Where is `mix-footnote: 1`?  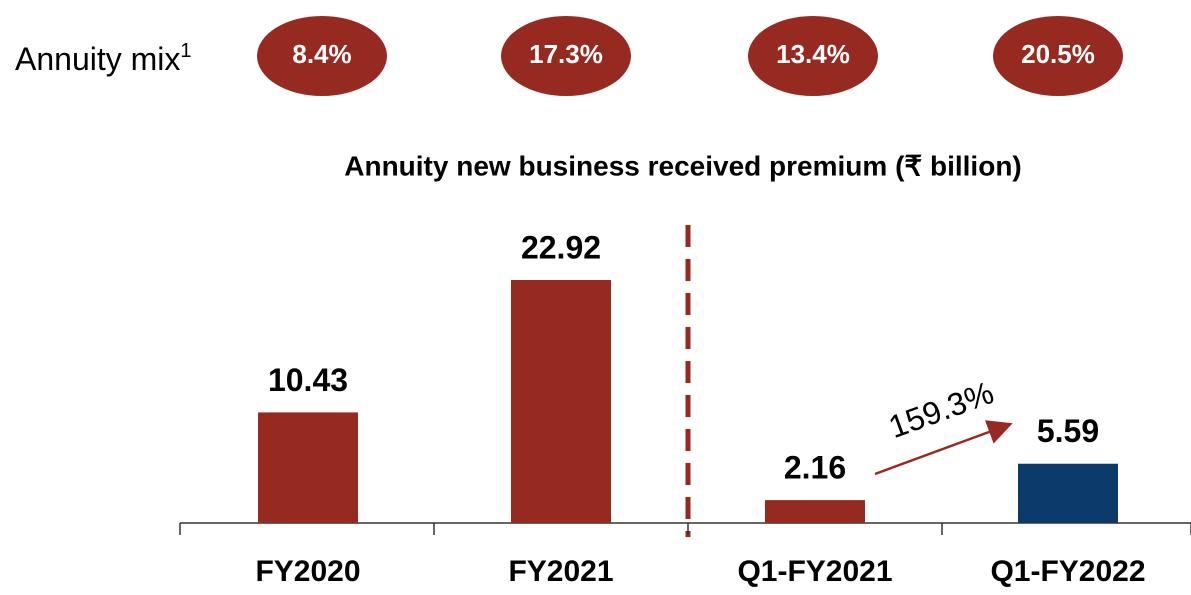 mix-footnote: 1 is located at coordinates (185, 51).